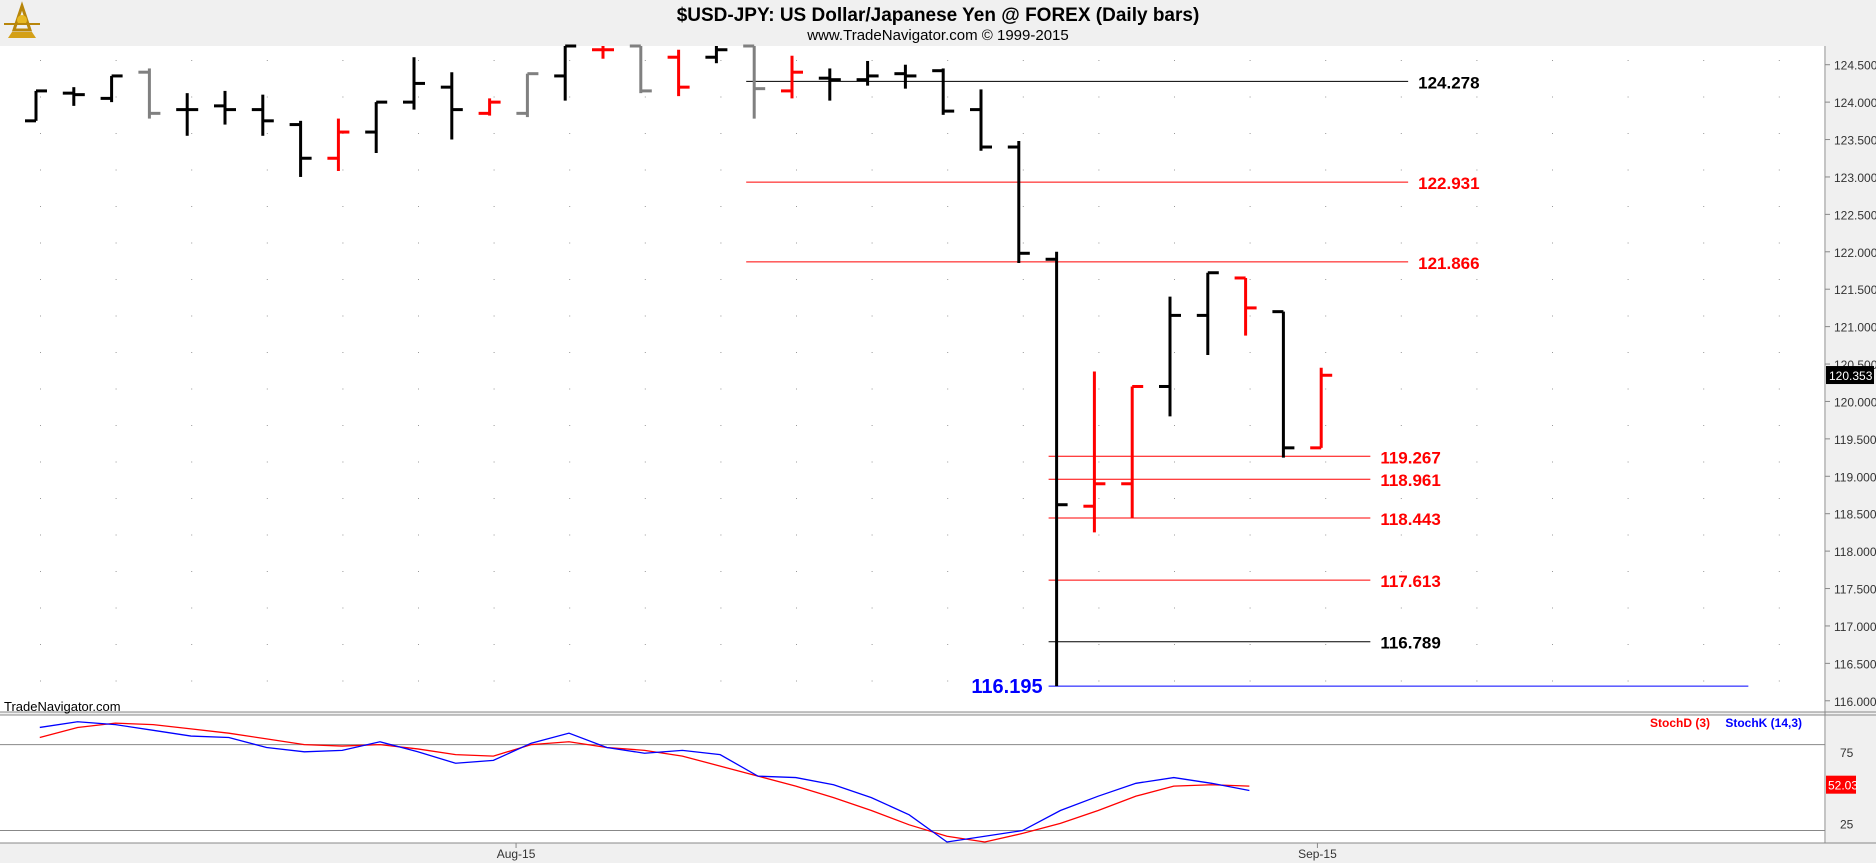 This screenshot has width=1876, height=863. What do you see at coordinates (644, 782) in the screenshot?
I see `osc-series-line` at bounding box center [644, 782].